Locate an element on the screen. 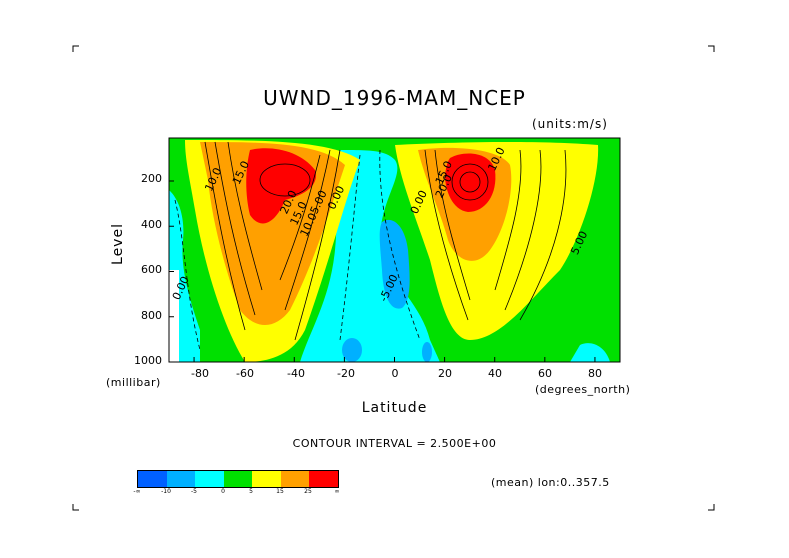  colorbar-label: -5 is located at coordinates (194, 491).